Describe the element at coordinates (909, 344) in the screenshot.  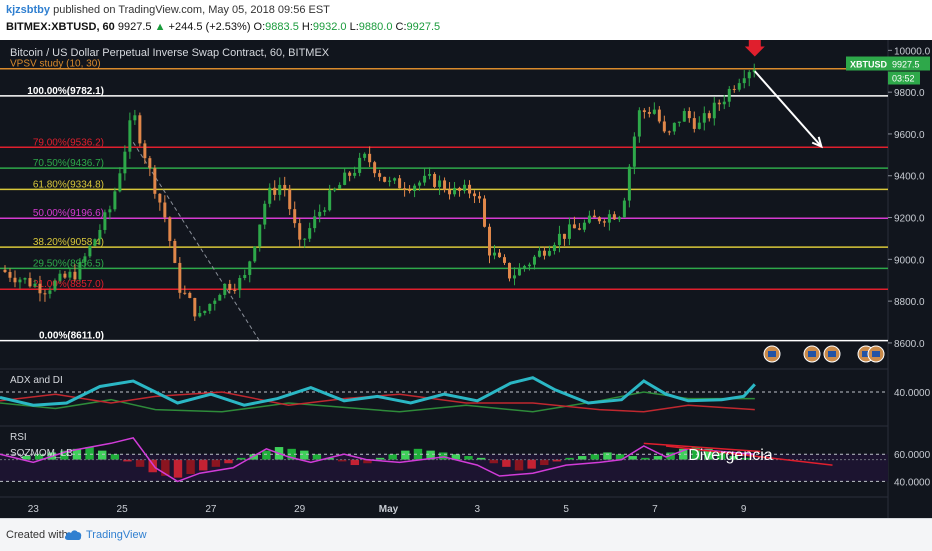
I see `y-tick-label: 8600.0` at that location.